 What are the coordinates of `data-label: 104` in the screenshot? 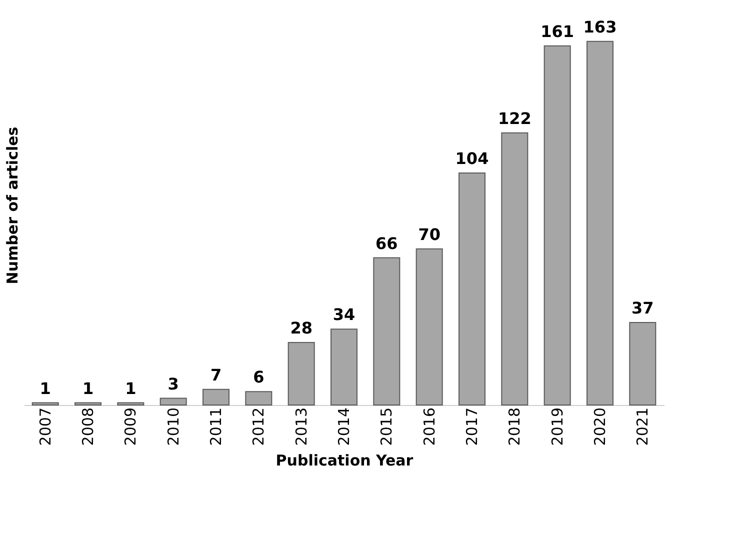 It's located at (472, 158).